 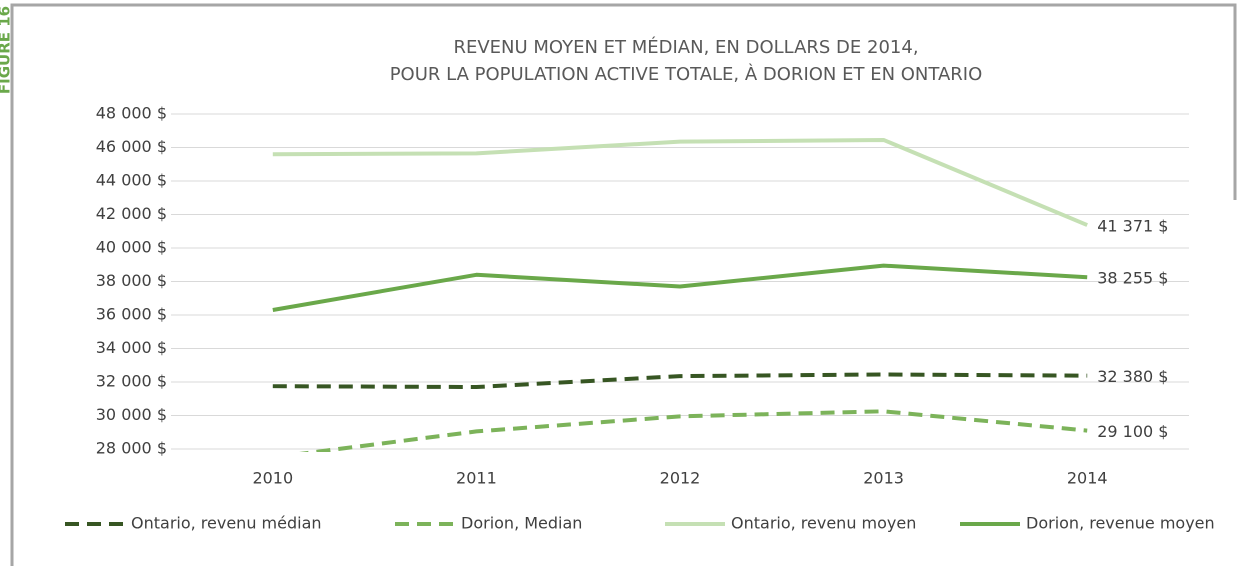 I want to click on data-label: 29 100 $, so click(x=1132, y=431).